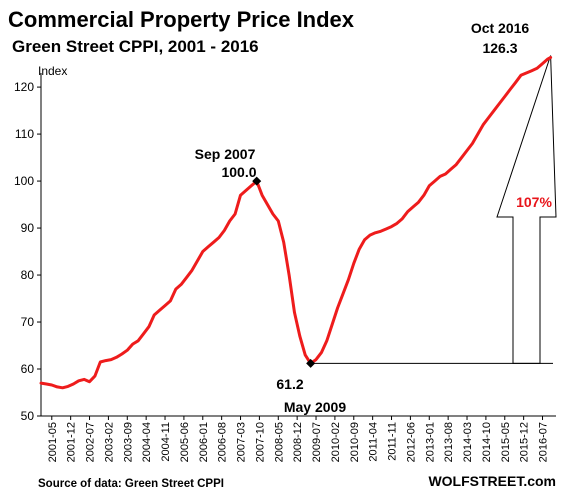  Describe the element at coordinates (53, 442) in the screenshot. I see `x-tick-label: 2001-05` at that location.